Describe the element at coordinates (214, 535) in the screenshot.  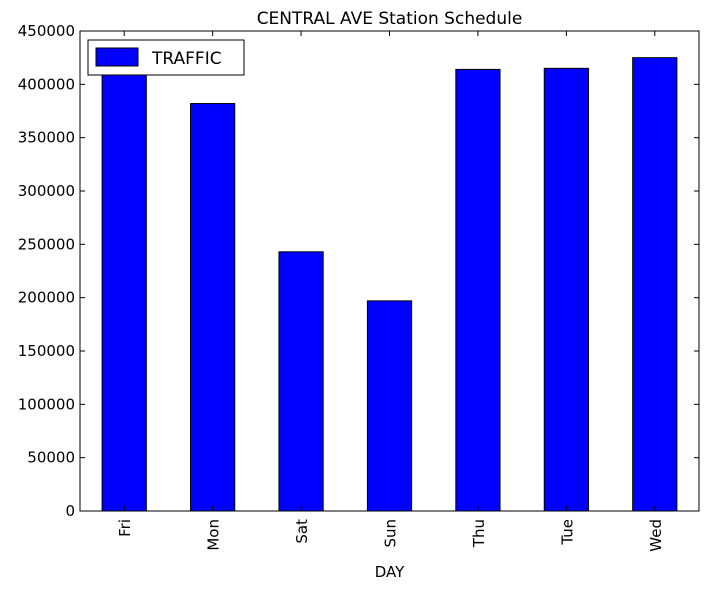
I see `x-tick-label: Mon` at that location.